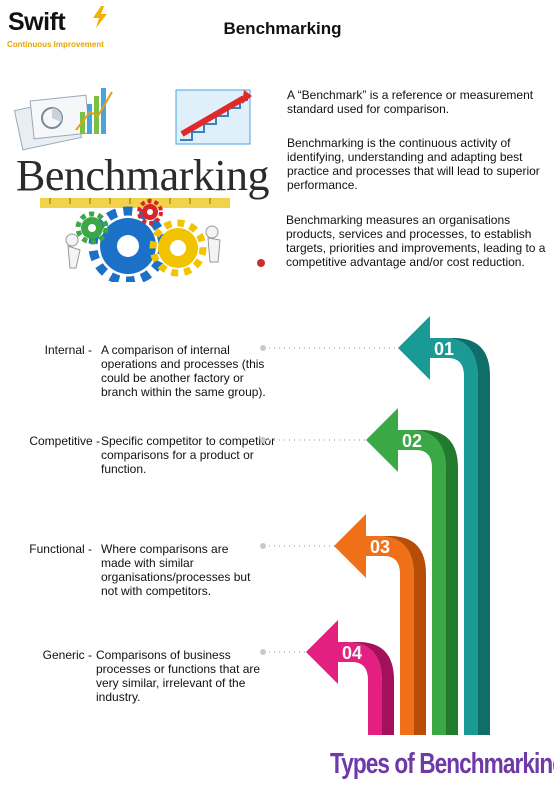 This screenshot has width=554, height=807. I want to click on type-term-internal: Internal -, so click(68, 350).